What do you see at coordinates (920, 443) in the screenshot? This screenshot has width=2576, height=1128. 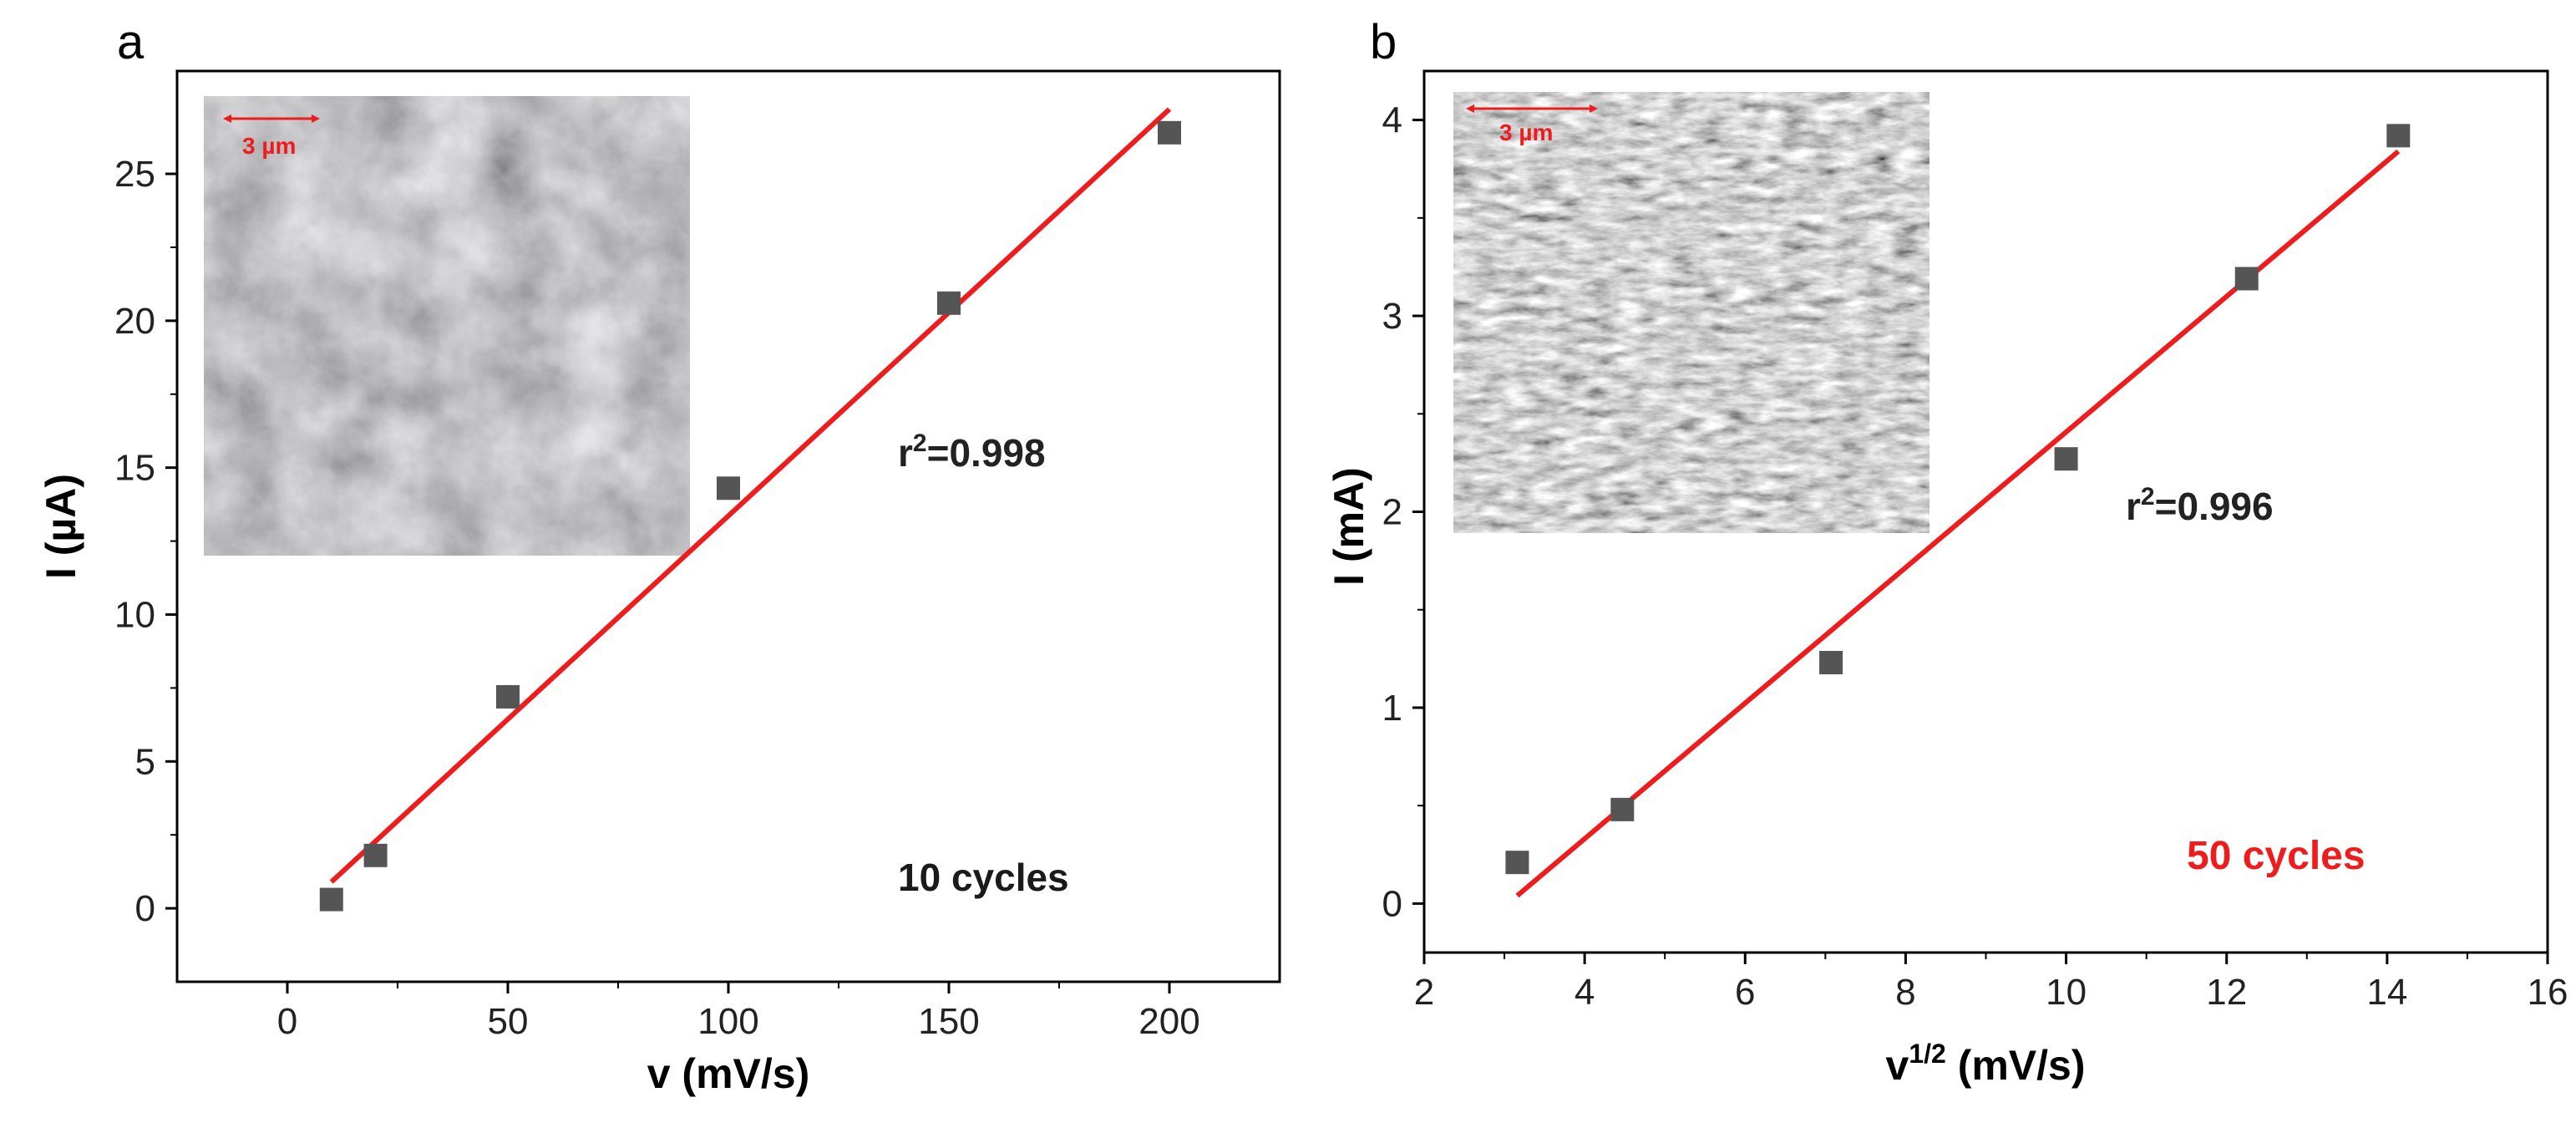 I see `panel-a-r2-sup: 2` at bounding box center [920, 443].